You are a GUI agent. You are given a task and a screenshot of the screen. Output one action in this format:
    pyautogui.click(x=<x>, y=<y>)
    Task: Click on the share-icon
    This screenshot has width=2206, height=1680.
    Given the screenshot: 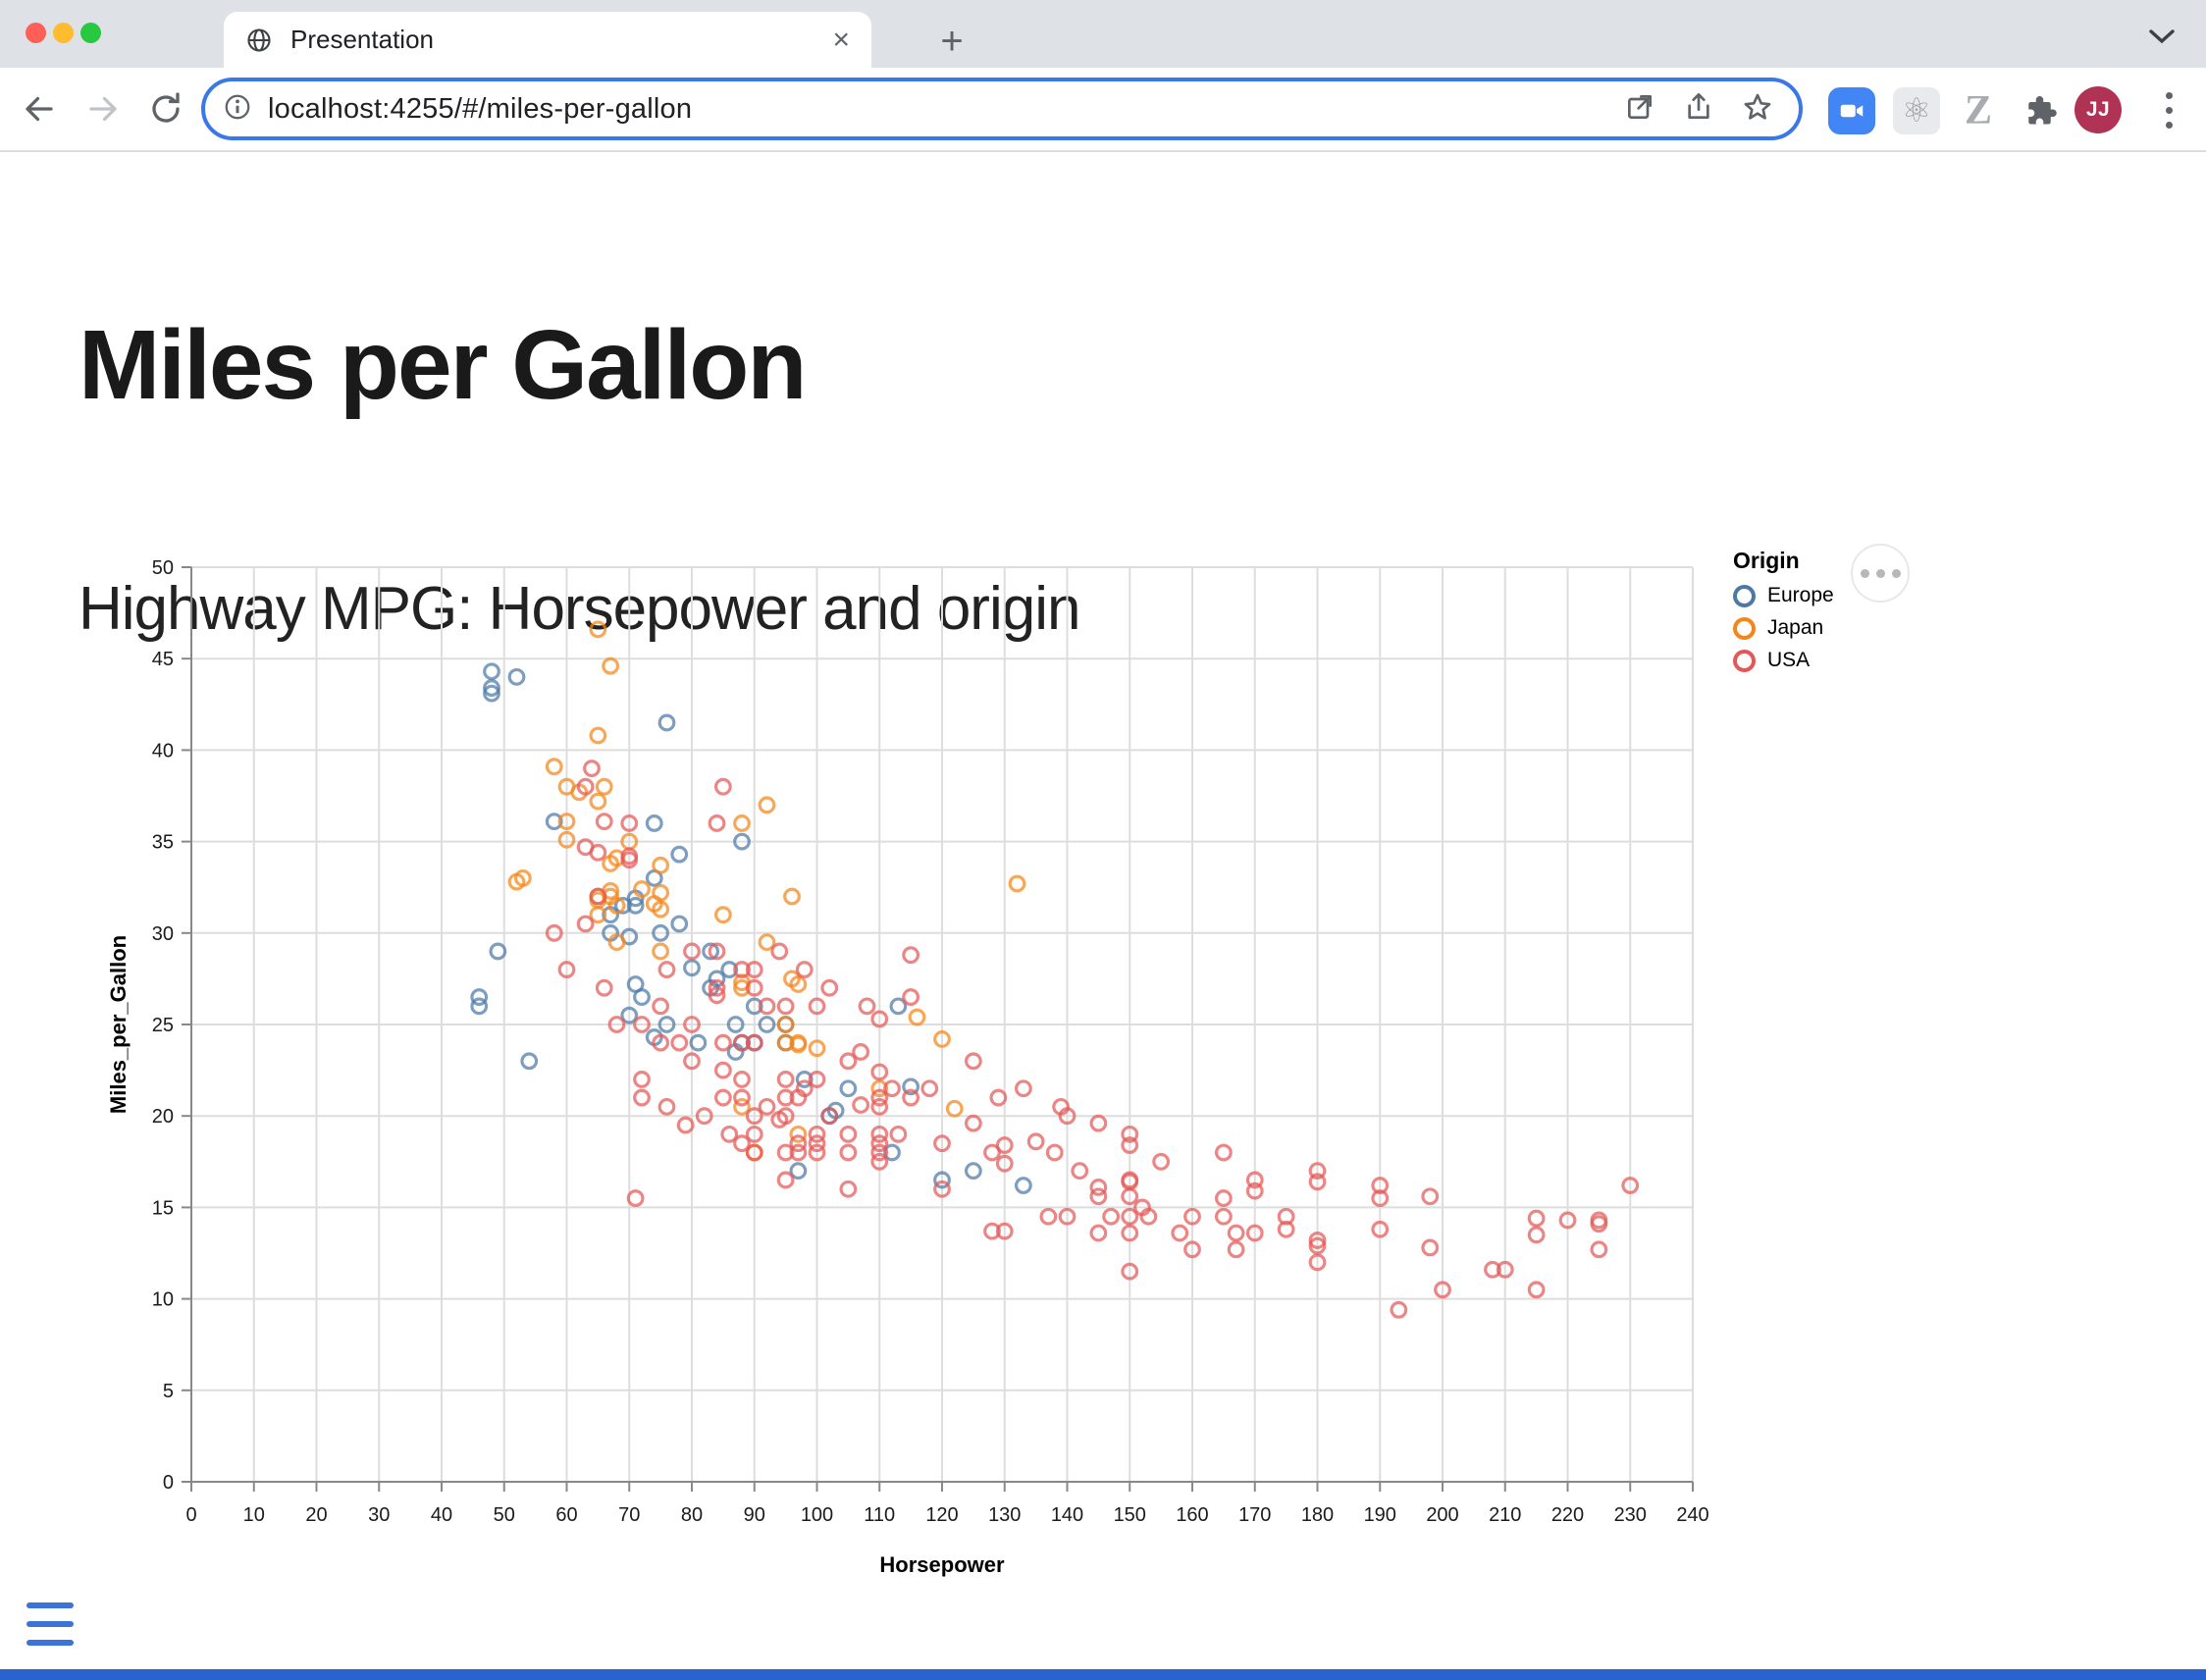 What is the action you would take?
    pyautogui.click(x=1699, y=109)
    